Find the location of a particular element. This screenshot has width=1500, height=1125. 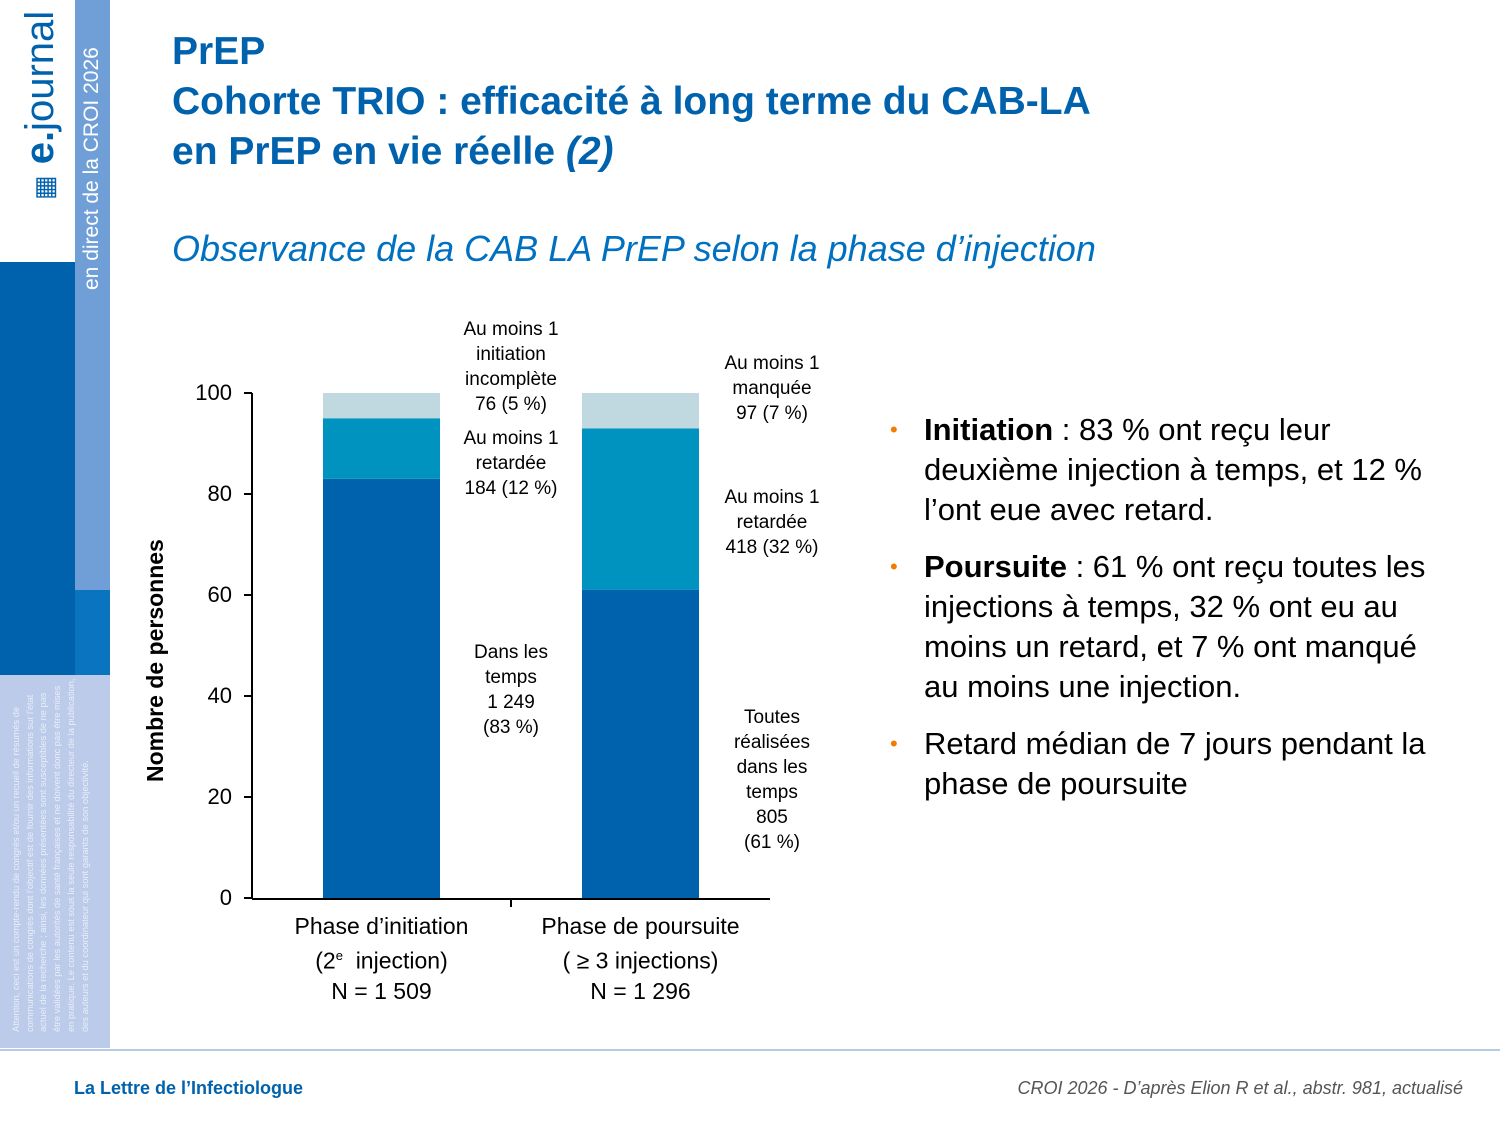

superscript: e is located at coordinates (339, 955).